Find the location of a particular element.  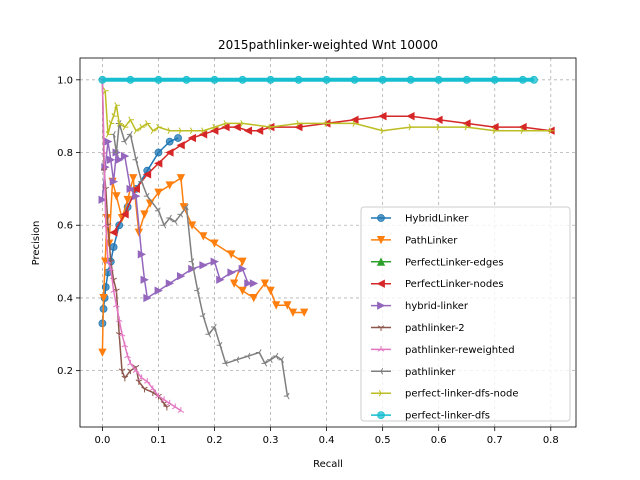

legend-label: pathlinker-2 is located at coordinates (435, 328).